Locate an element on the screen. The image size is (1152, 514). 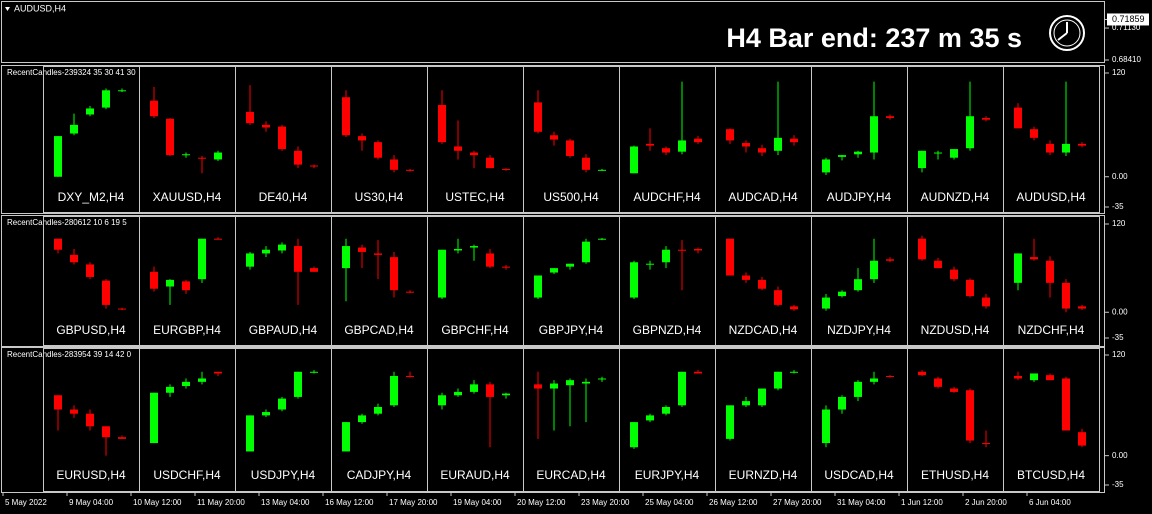
mini-chart-symbol: CADJPY,H4 is located at coordinates (379, 475).